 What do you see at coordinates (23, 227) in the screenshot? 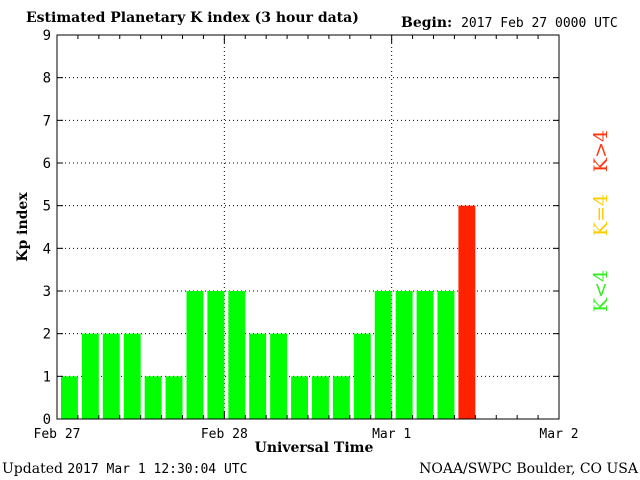
I see `y-axis-label: Kp index` at bounding box center [23, 227].